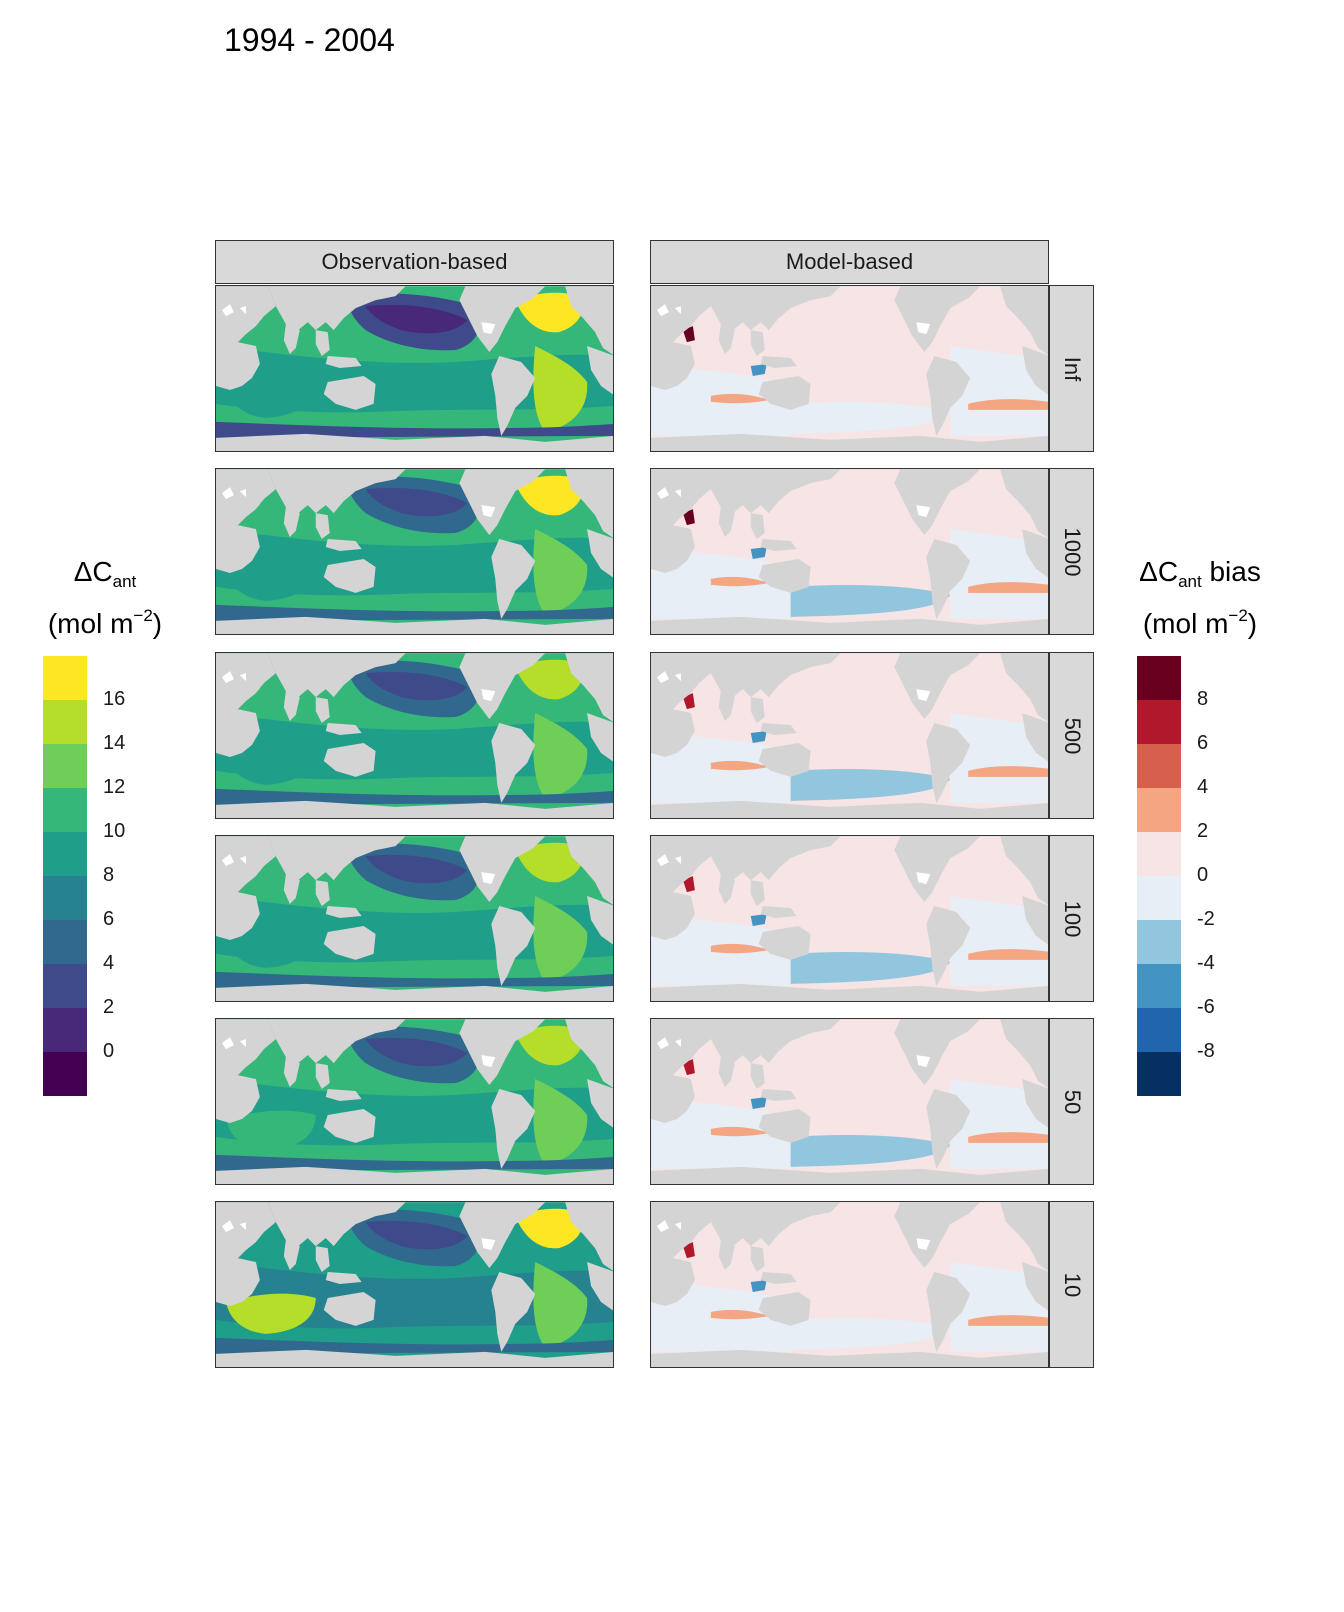  I want to click on bias-legend-tick-label: -2, so click(1206, 919).